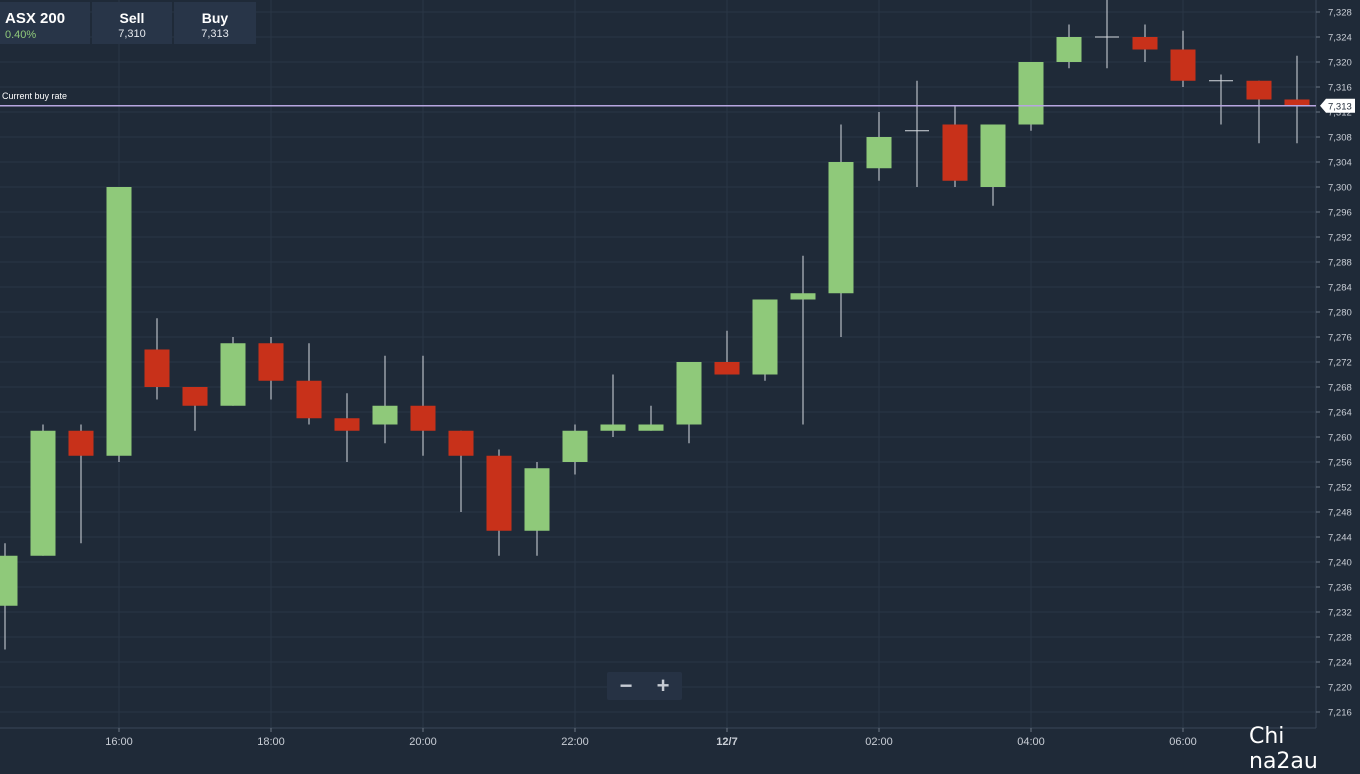 The height and width of the screenshot is (774, 1360). I want to click on sell-label: Sell, so click(132, 18).